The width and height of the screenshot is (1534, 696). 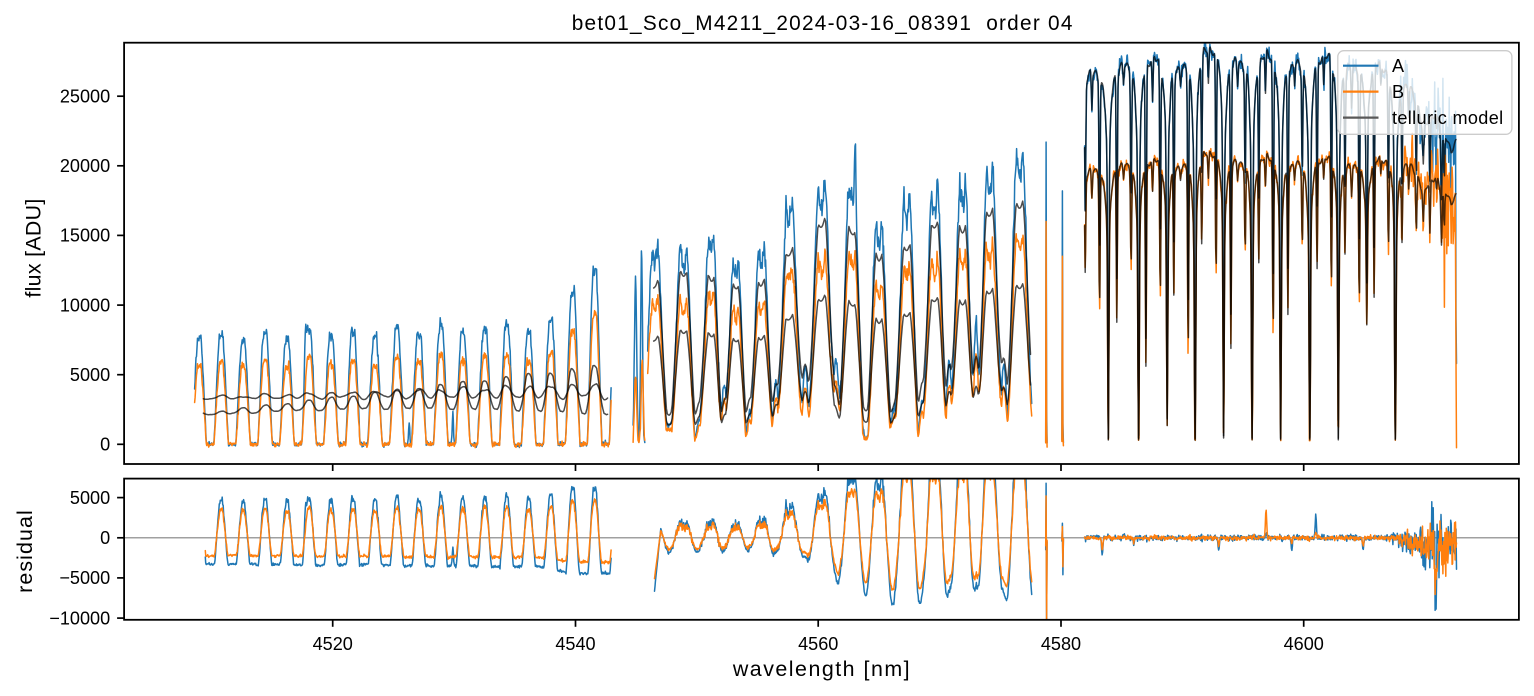 I want to click on svg-text: telluric model, so click(x=1448, y=118).